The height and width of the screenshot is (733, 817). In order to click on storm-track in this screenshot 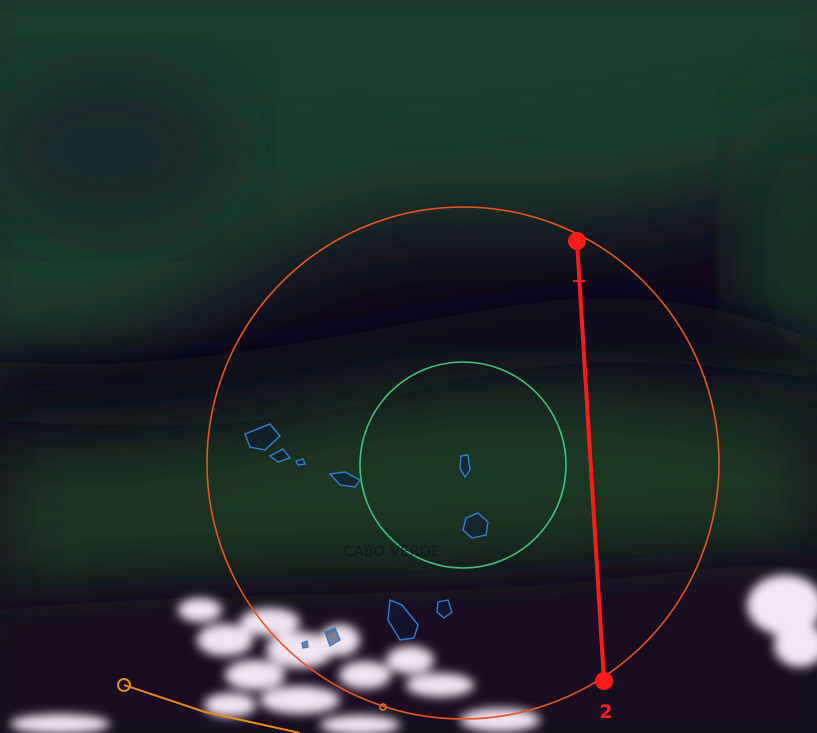, I will do `click(252, 705)`.